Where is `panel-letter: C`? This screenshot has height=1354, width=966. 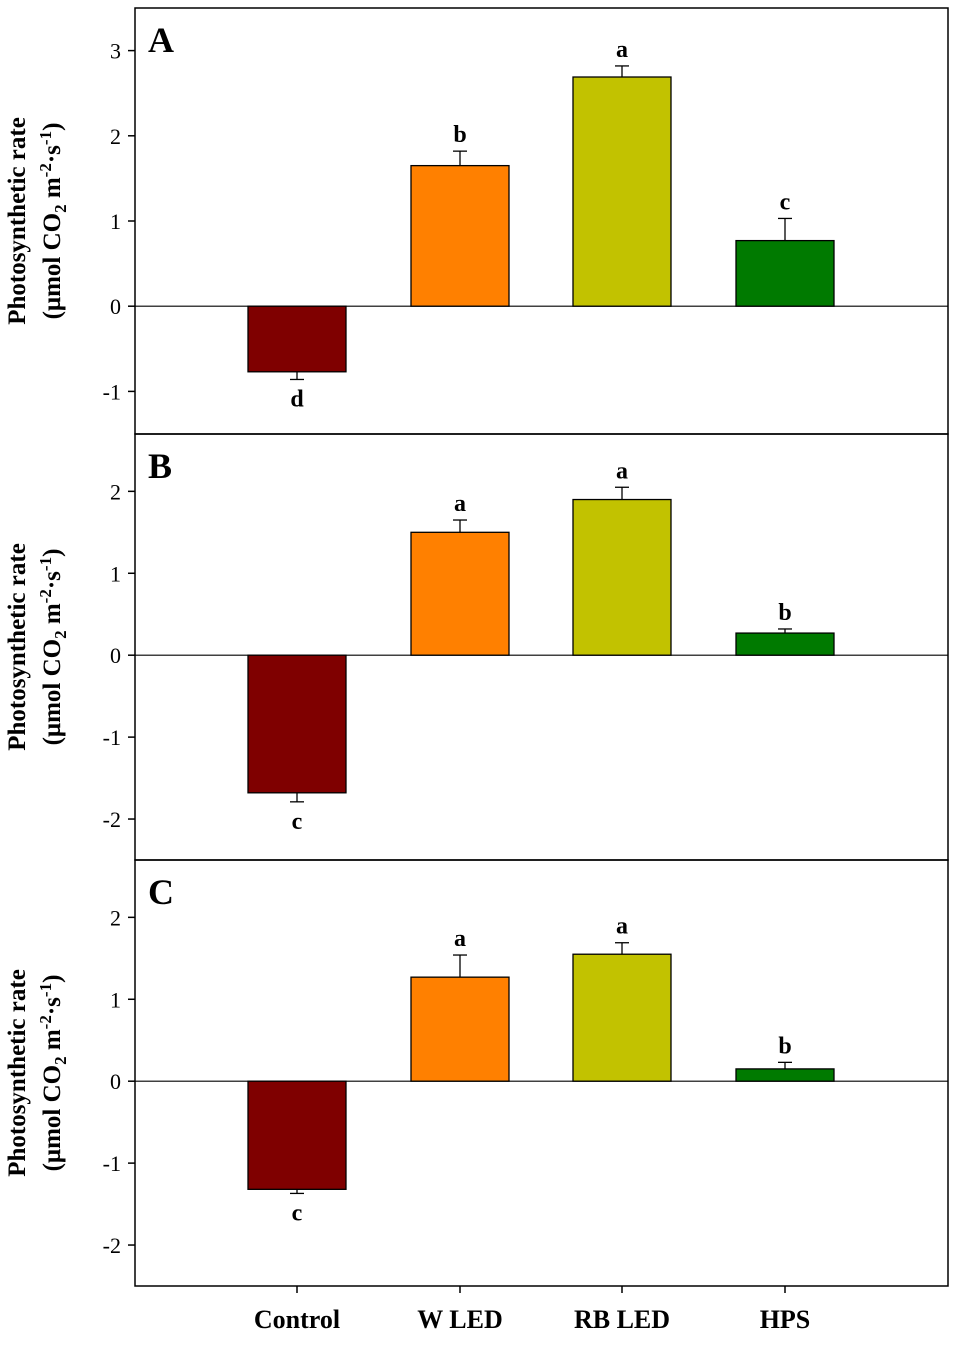
panel-letter: C is located at coordinates (161, 892).